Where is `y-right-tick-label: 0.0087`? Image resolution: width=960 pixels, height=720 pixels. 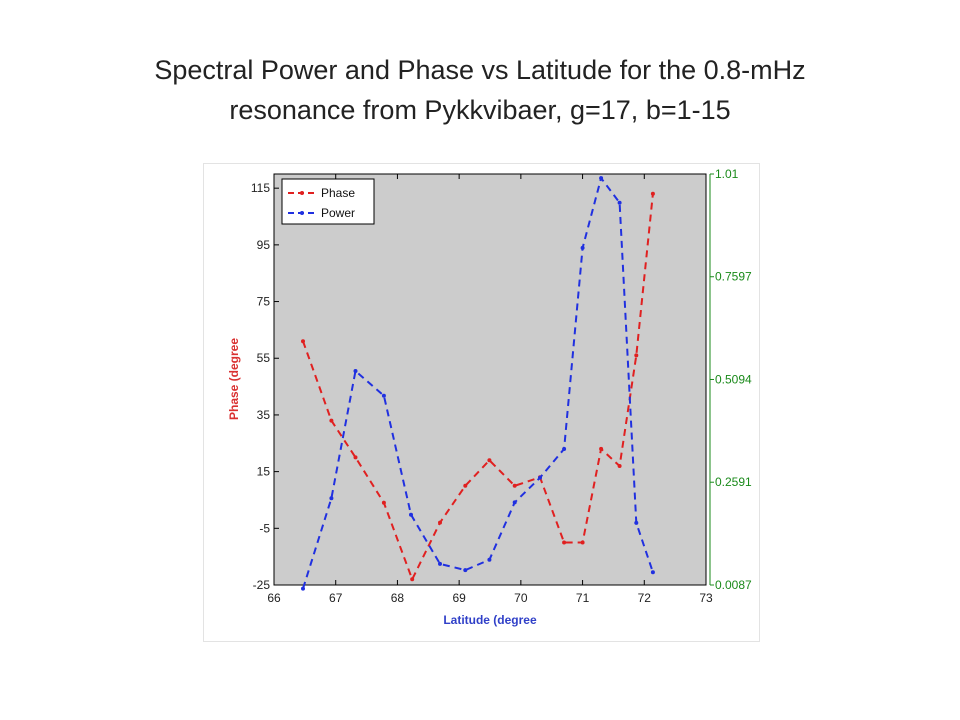
y-right-tick-label: 0.0087 is located at coordinates (733, 585).